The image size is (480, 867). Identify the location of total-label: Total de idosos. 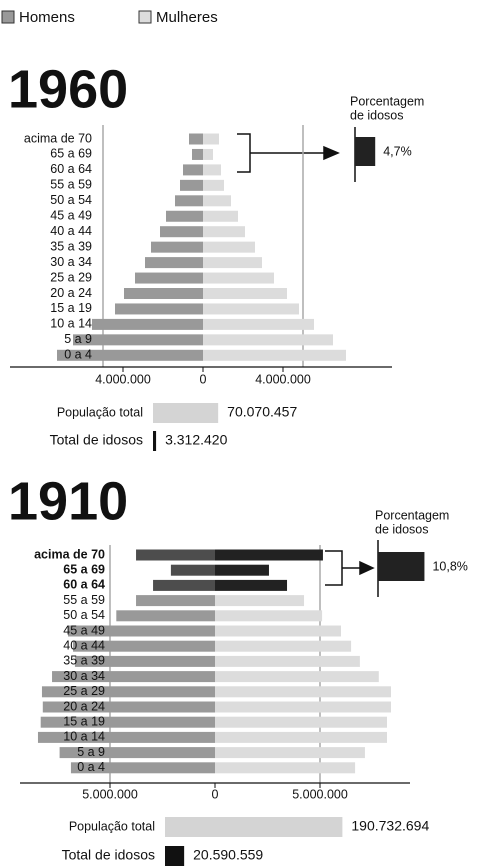
(96, 440).